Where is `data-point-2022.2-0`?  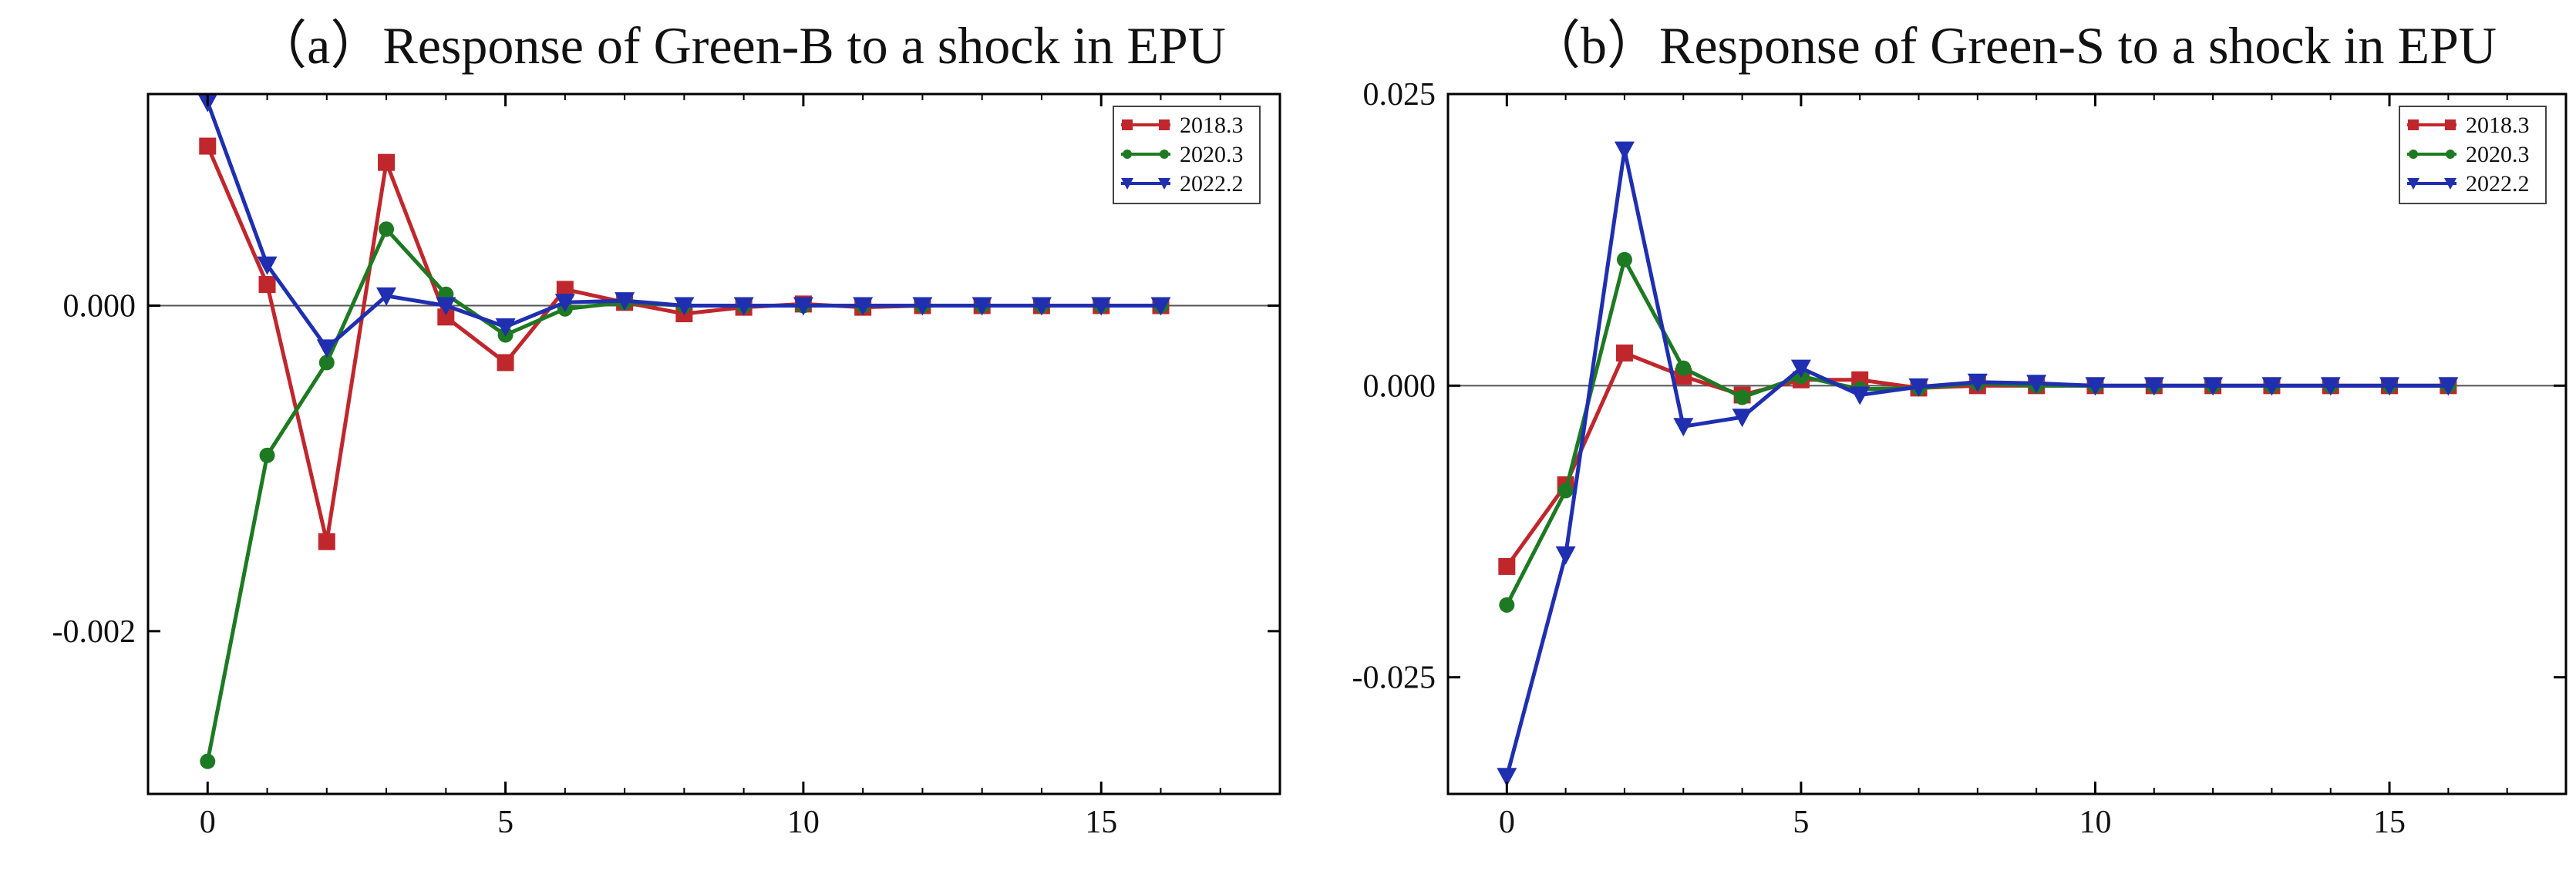 data-point-2022.2-0 is located at coordinates (1507, 777).